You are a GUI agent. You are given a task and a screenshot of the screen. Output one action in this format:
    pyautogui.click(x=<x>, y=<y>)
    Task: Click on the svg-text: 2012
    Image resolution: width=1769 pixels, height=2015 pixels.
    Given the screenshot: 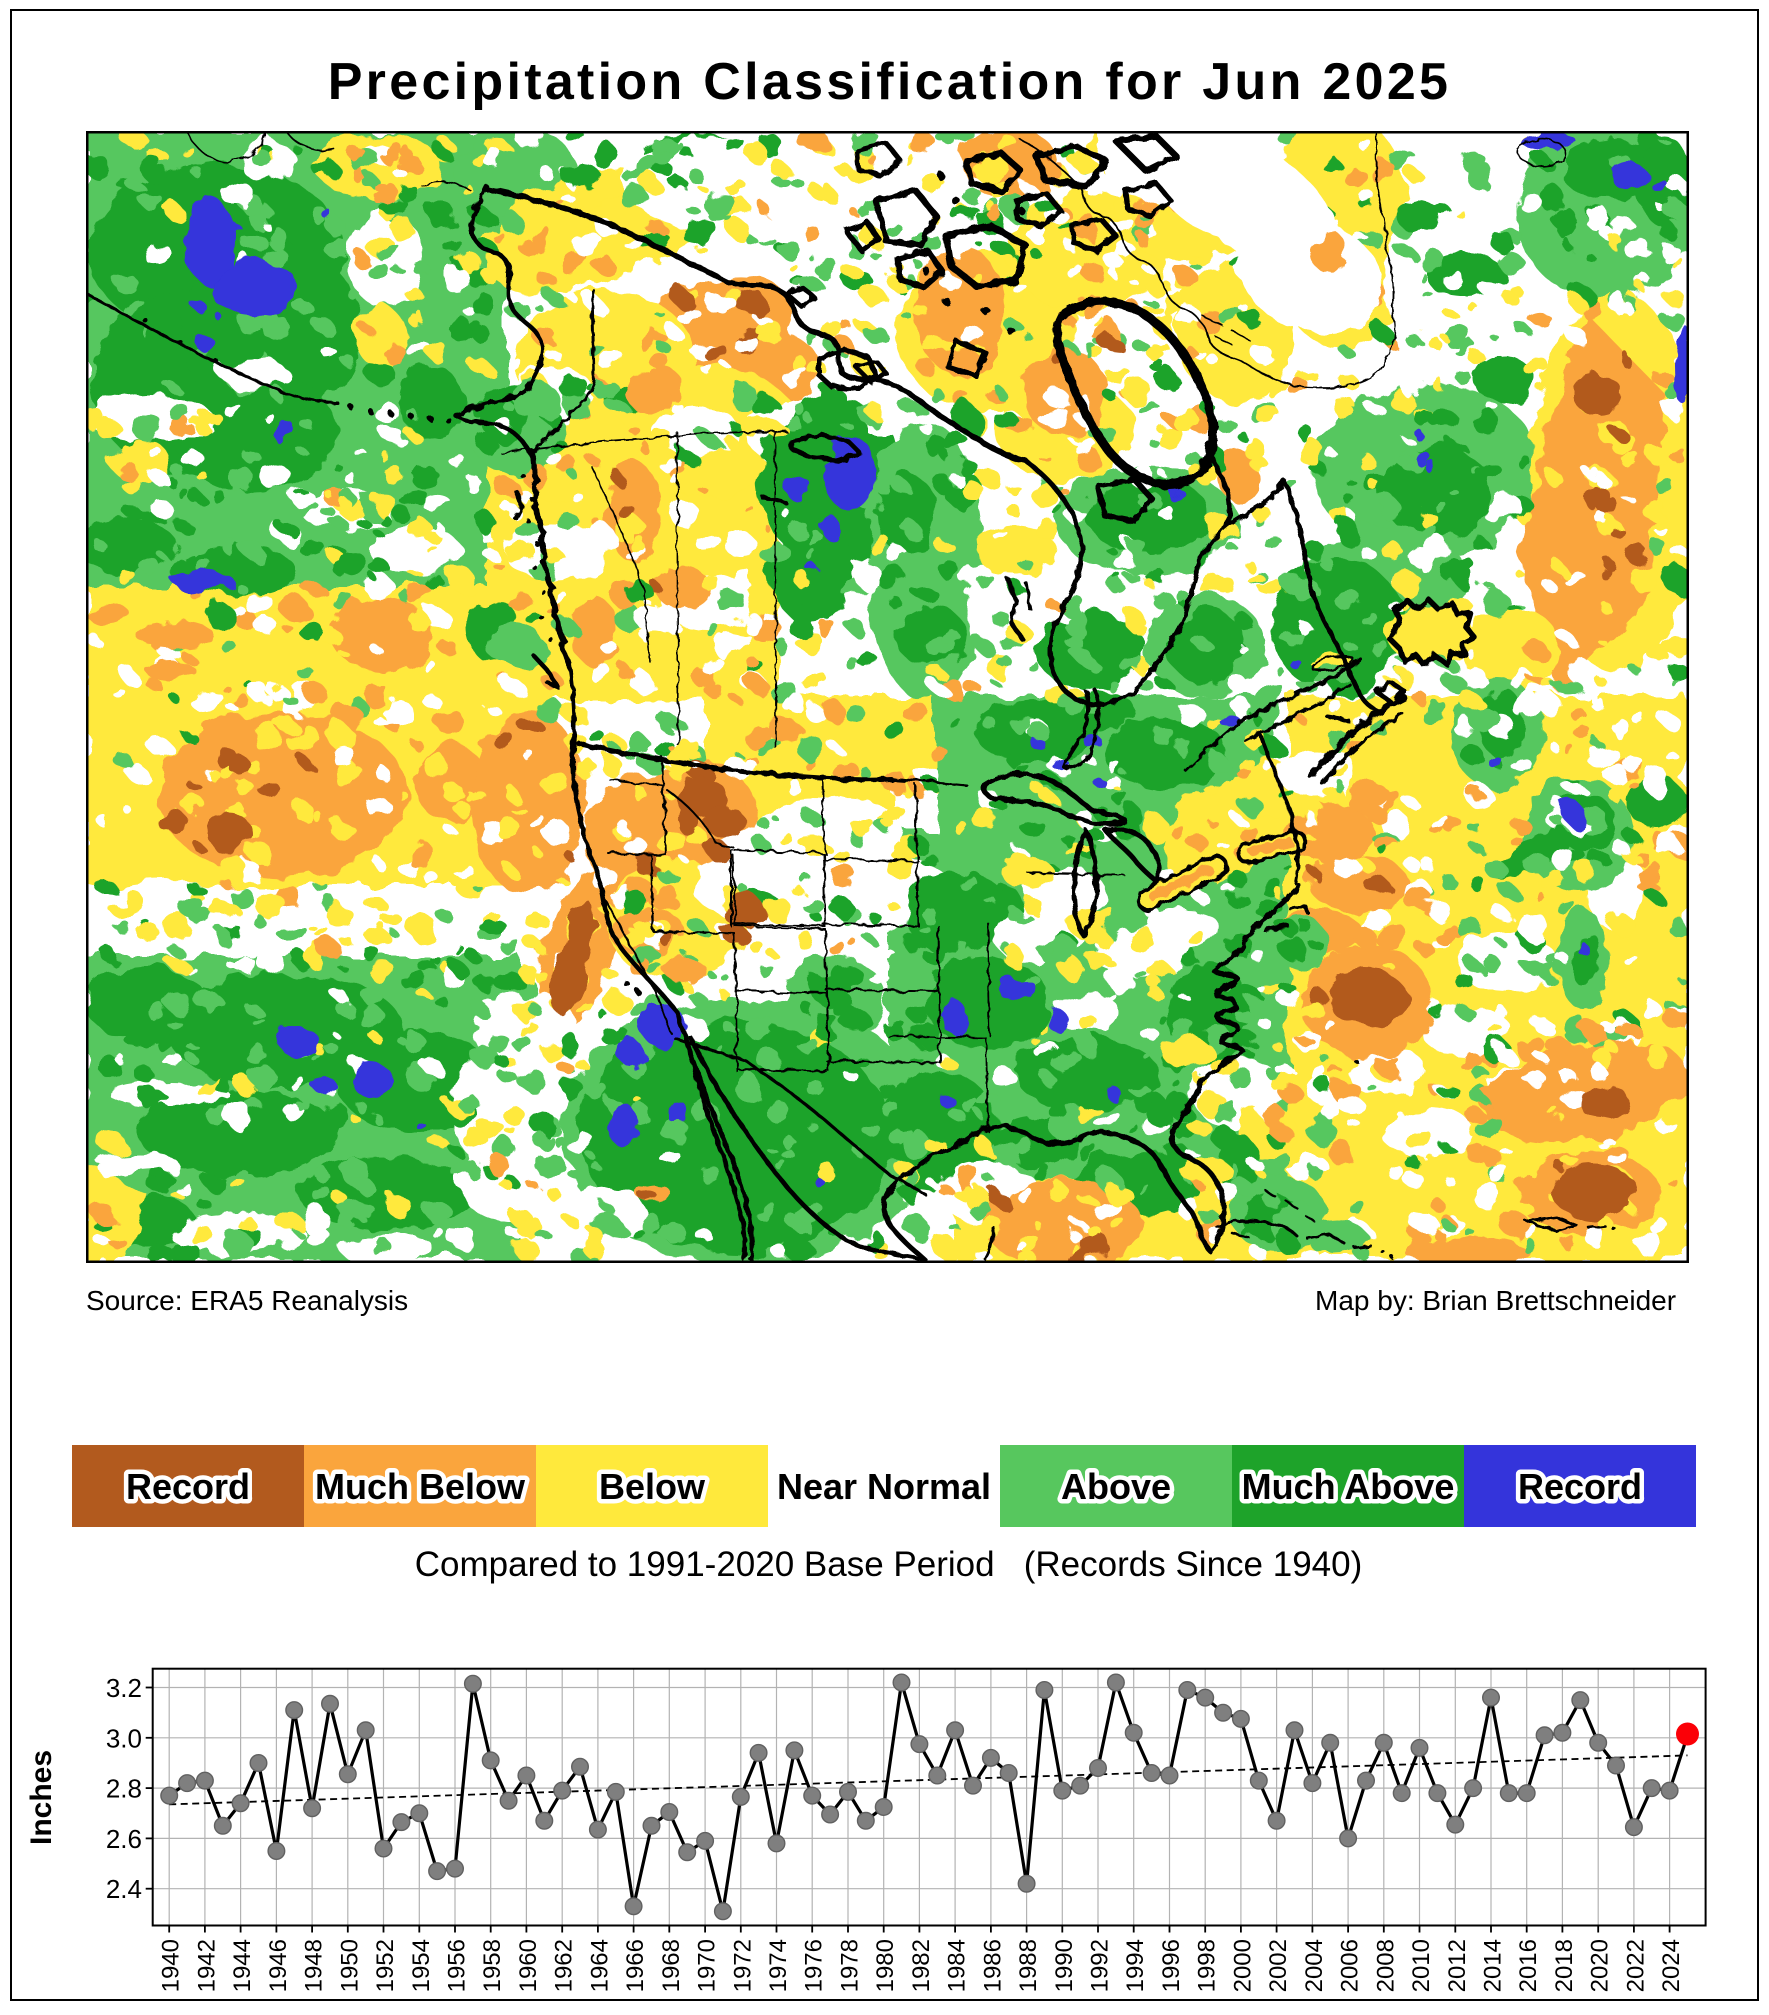 What is the action you would take?
    pyautogui.click(x=1457, y=1965)
    